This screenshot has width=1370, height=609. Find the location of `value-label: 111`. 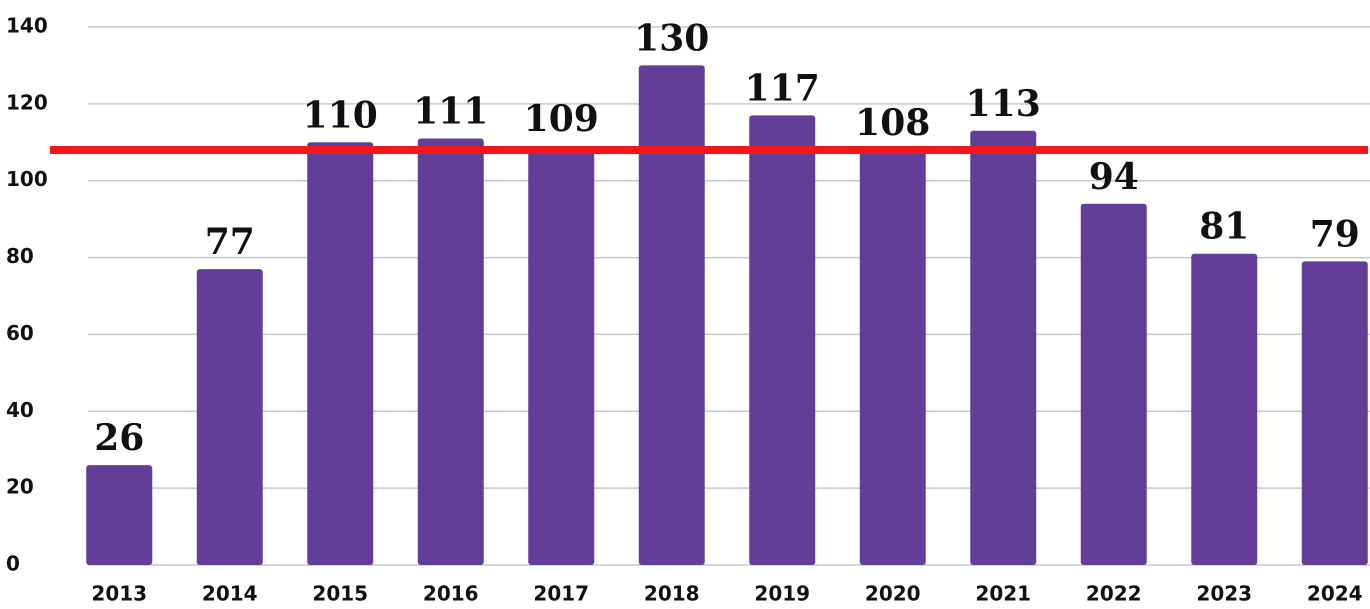

value-label: 111 is located at coordinates (450, 111).